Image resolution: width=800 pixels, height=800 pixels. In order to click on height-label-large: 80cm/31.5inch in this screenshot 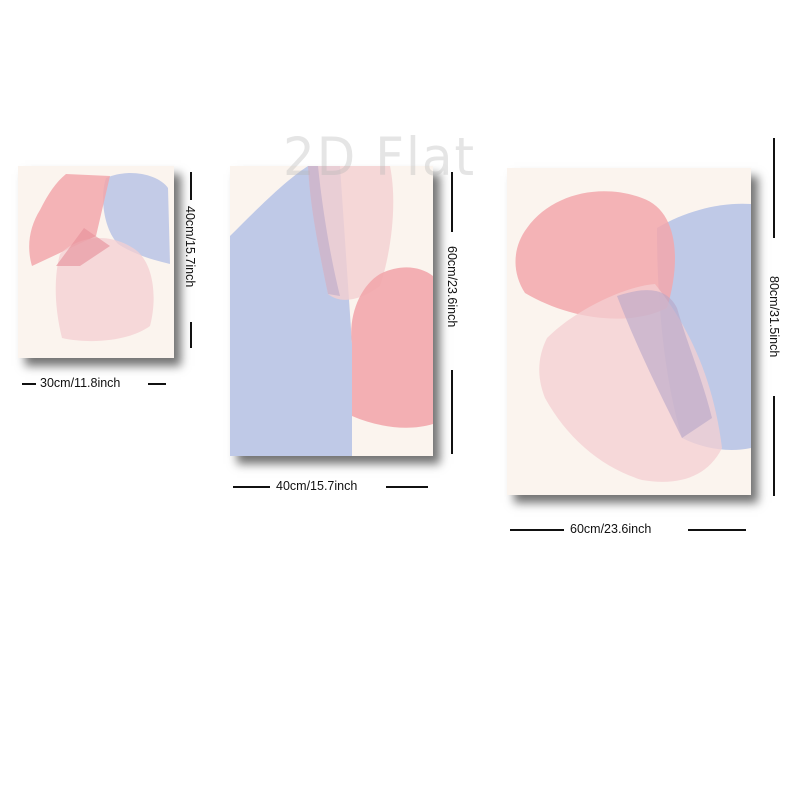, I will do `click(774, 317)`.